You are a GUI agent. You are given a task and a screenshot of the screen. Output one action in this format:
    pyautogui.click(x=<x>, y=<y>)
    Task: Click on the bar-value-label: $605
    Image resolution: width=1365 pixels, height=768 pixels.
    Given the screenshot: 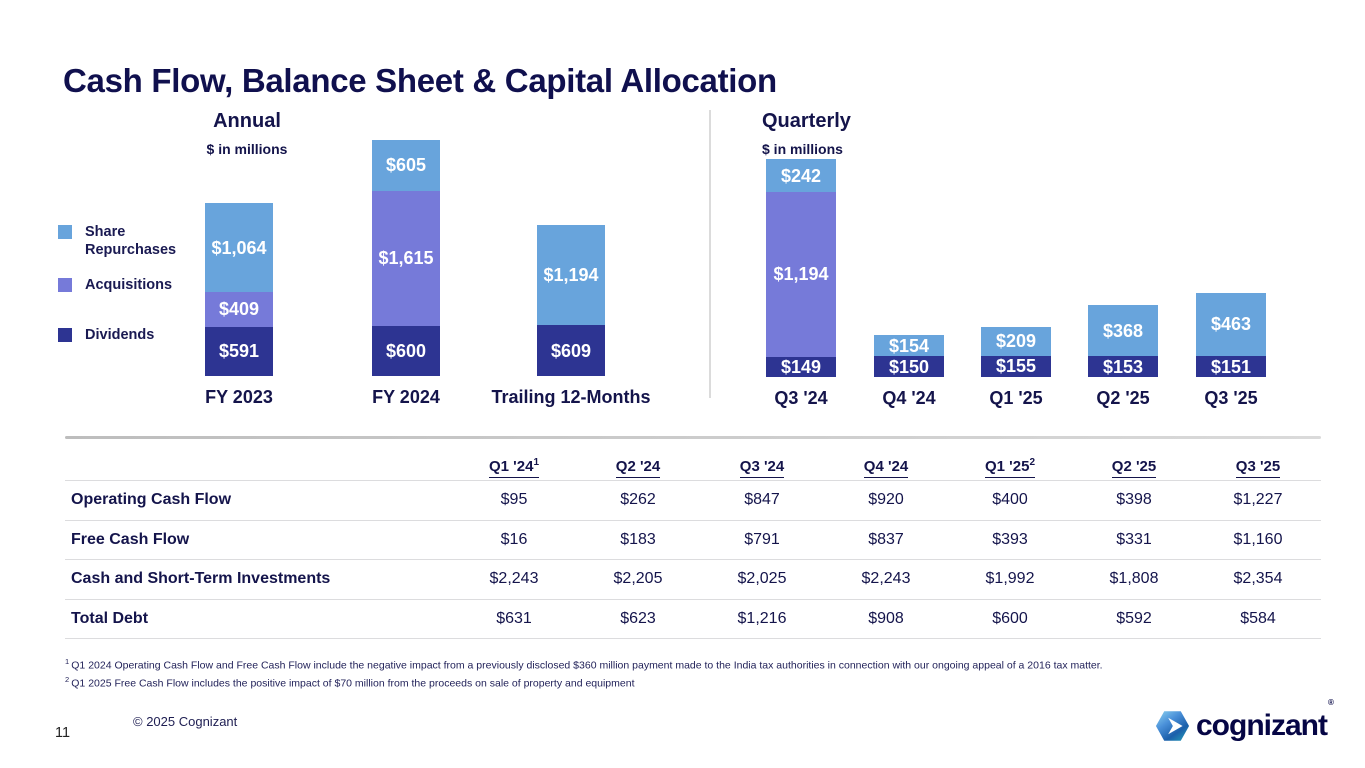 What is the action you would take?
    pyautogui.click(x=406, y=165)
    